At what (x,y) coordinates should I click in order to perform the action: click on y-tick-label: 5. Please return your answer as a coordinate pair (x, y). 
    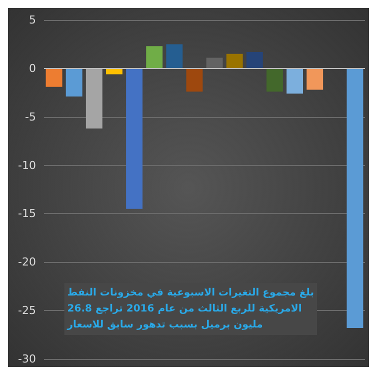
    Looking at the image, I should click on (32, 20).